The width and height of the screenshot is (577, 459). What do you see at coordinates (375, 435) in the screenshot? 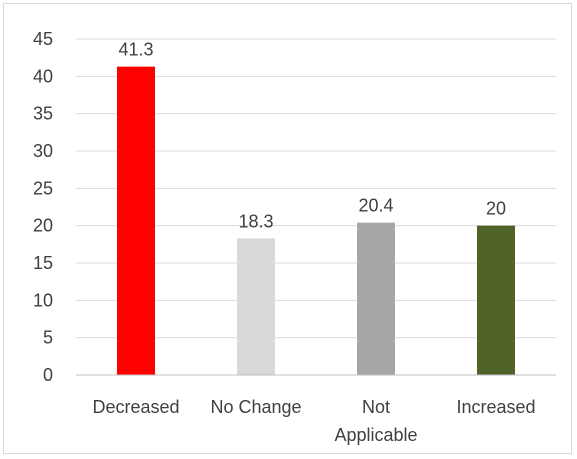
I see `category-label: Applicable` at bounding box center [375, 435].